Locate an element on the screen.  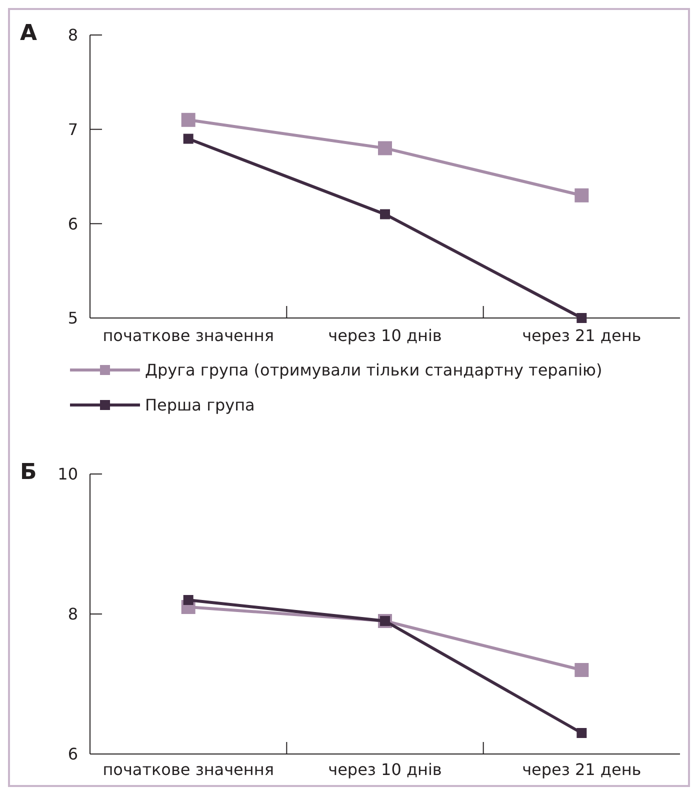
y-tick-label: 5 is located at coordinates (73, 318).